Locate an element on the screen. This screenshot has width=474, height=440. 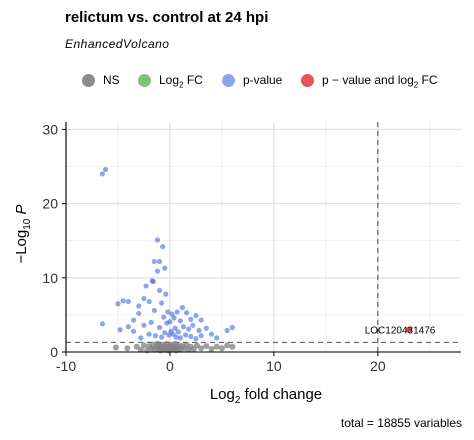
annotation-label: LOC120431476 is located at coordinates (400, 331).